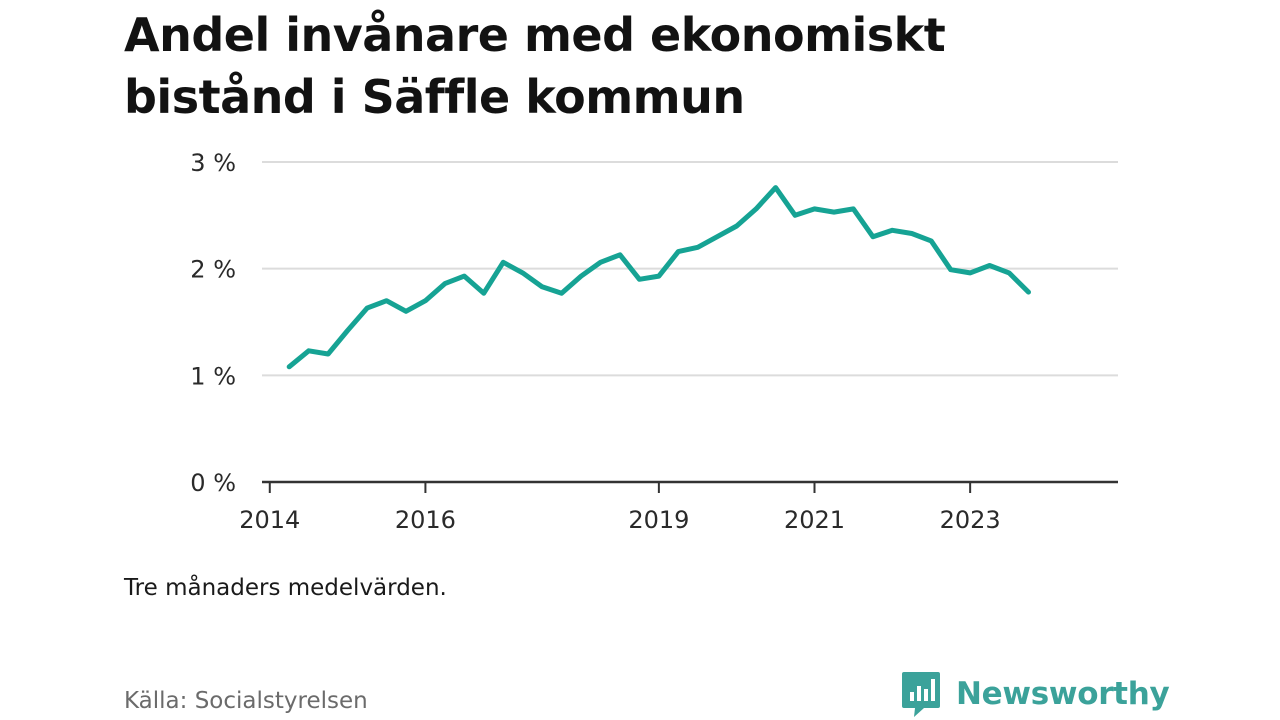 The height and width of the screenshot is (720, 1280). I want to click on series, so click(658, 277).